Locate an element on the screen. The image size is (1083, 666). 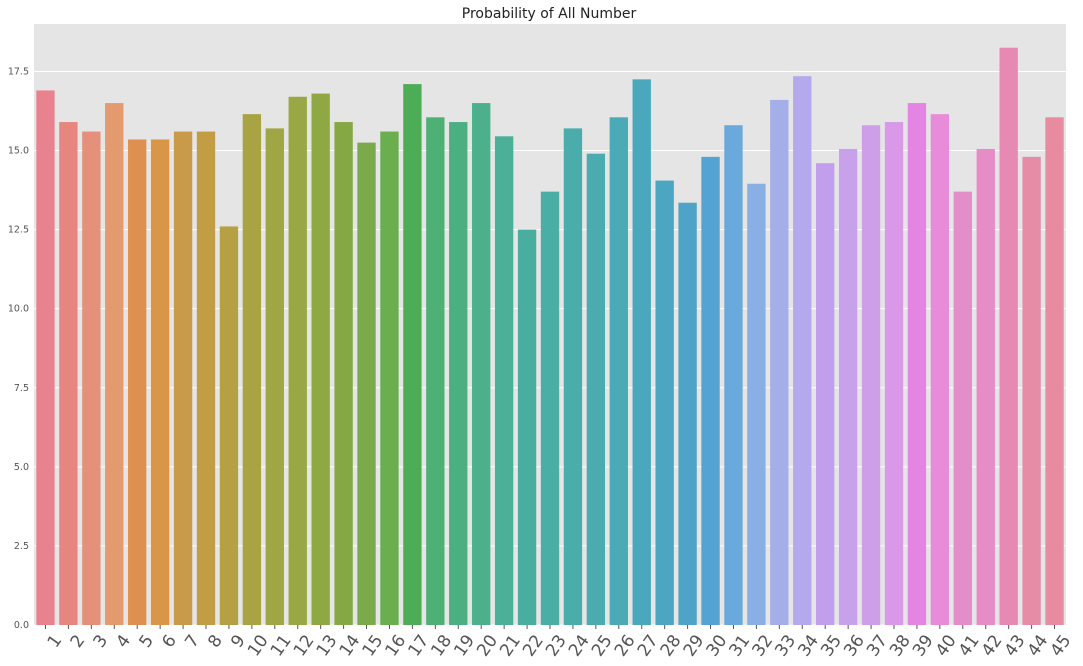
x-tick-label: 8 is located at coordinates (215, 641).